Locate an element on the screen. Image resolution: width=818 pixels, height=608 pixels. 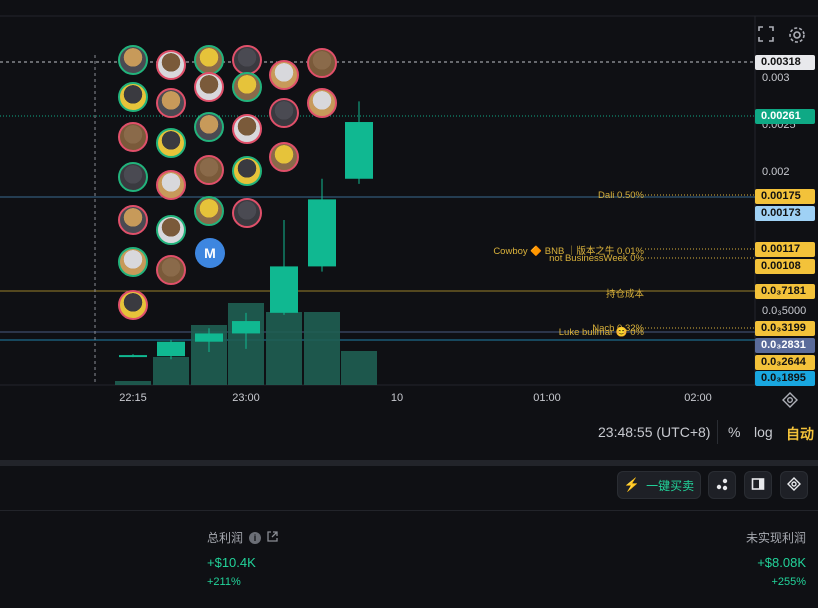
time-tick: 22:15 is located at coordinates (133, 398).